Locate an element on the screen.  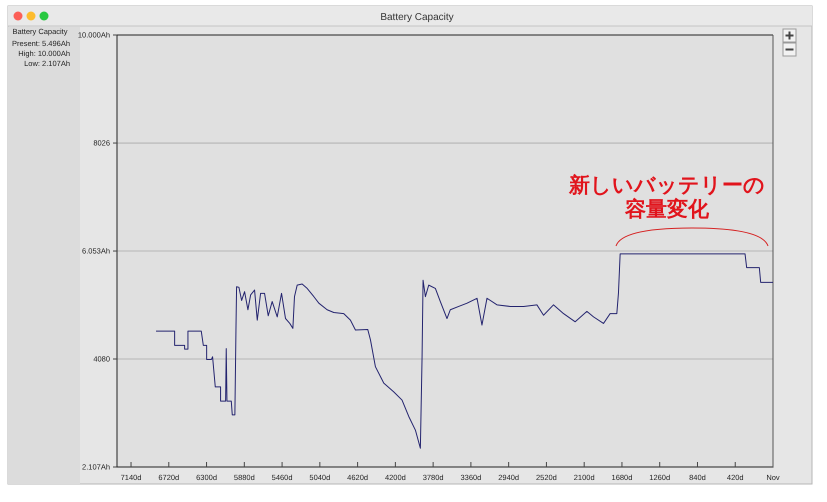
annotation: 容量変化 is located at coordinates (667, 209).